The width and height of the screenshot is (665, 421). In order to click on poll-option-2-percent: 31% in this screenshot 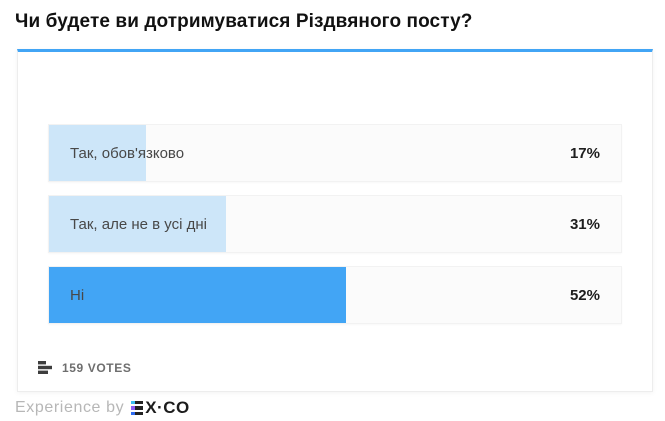, I will do `click(584, 224)`.